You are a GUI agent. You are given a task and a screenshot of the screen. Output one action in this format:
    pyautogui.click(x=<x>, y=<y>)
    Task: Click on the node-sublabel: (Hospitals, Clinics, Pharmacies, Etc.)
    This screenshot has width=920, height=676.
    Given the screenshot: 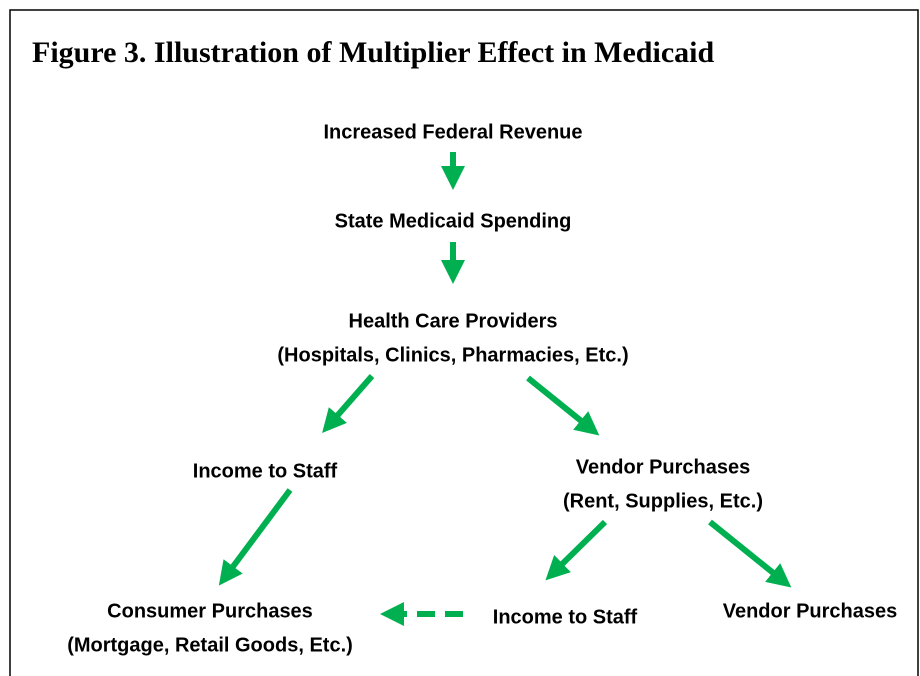 What is the action you would take?
    pyautogui.click(x=452, y=355)
    